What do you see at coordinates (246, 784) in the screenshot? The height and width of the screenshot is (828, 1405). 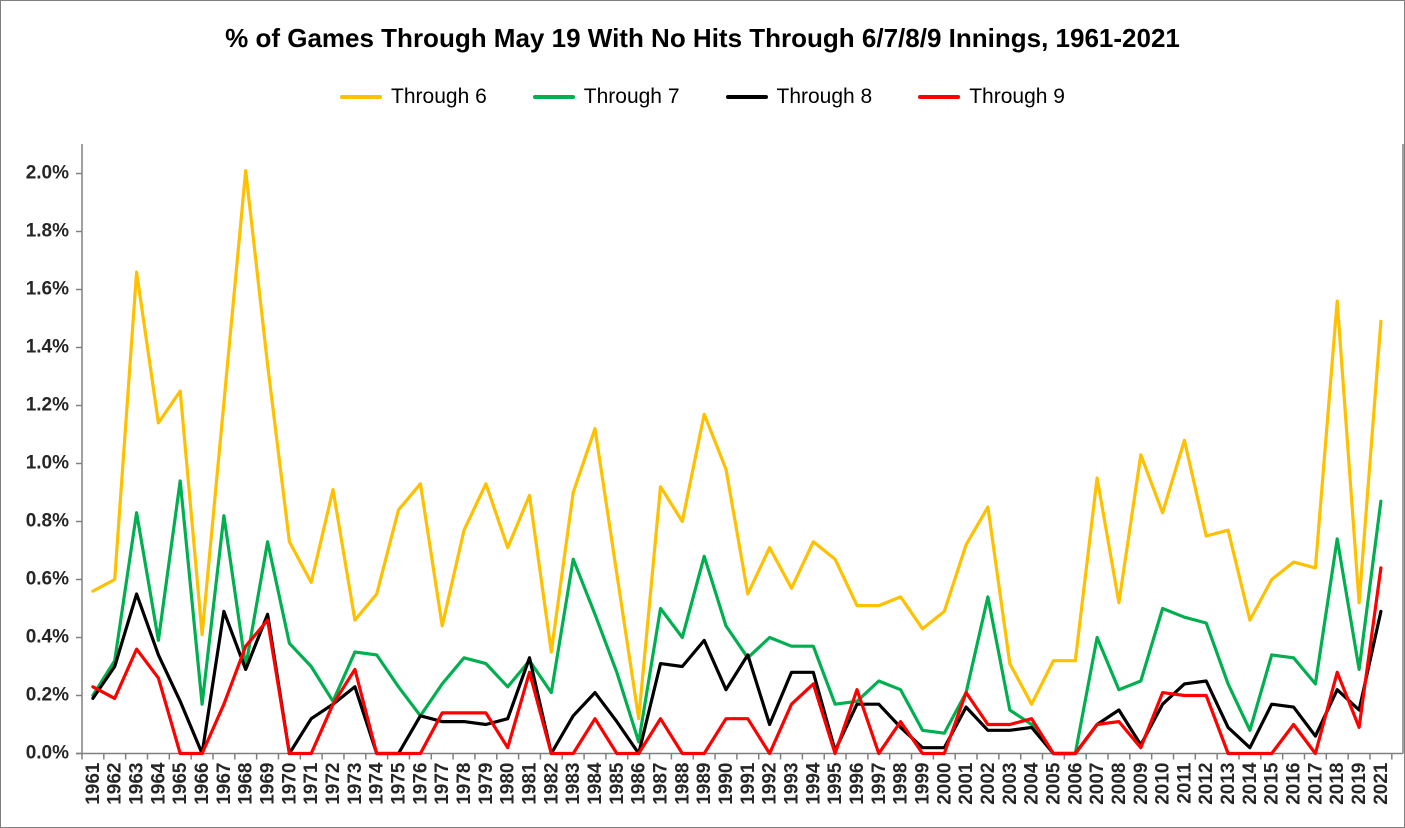 I see `x-tick-label: 1968` at bounding box center [246, 784].